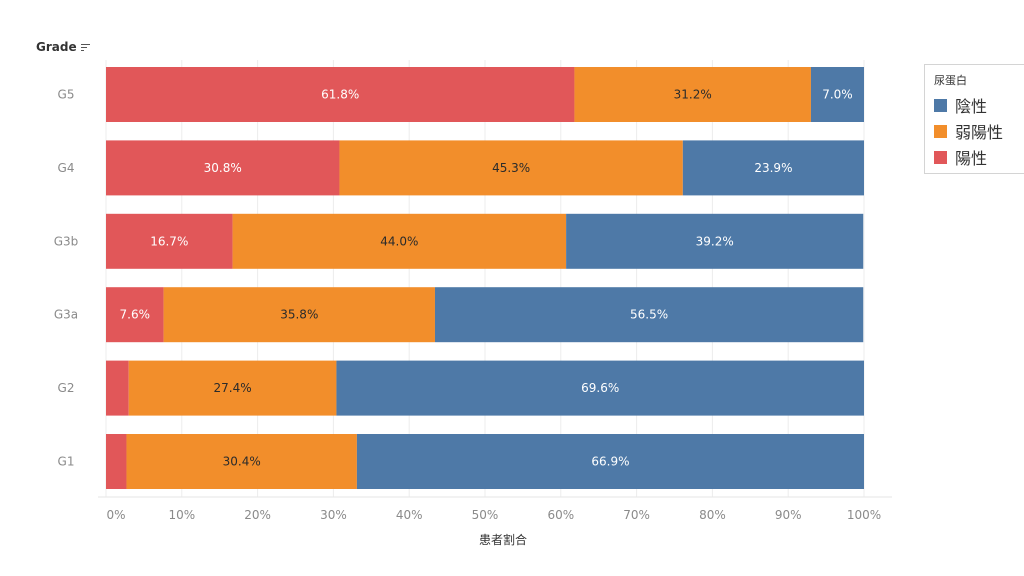  I want to click on legend-item-weak-positive: 弱陽性, so click(974, 131).